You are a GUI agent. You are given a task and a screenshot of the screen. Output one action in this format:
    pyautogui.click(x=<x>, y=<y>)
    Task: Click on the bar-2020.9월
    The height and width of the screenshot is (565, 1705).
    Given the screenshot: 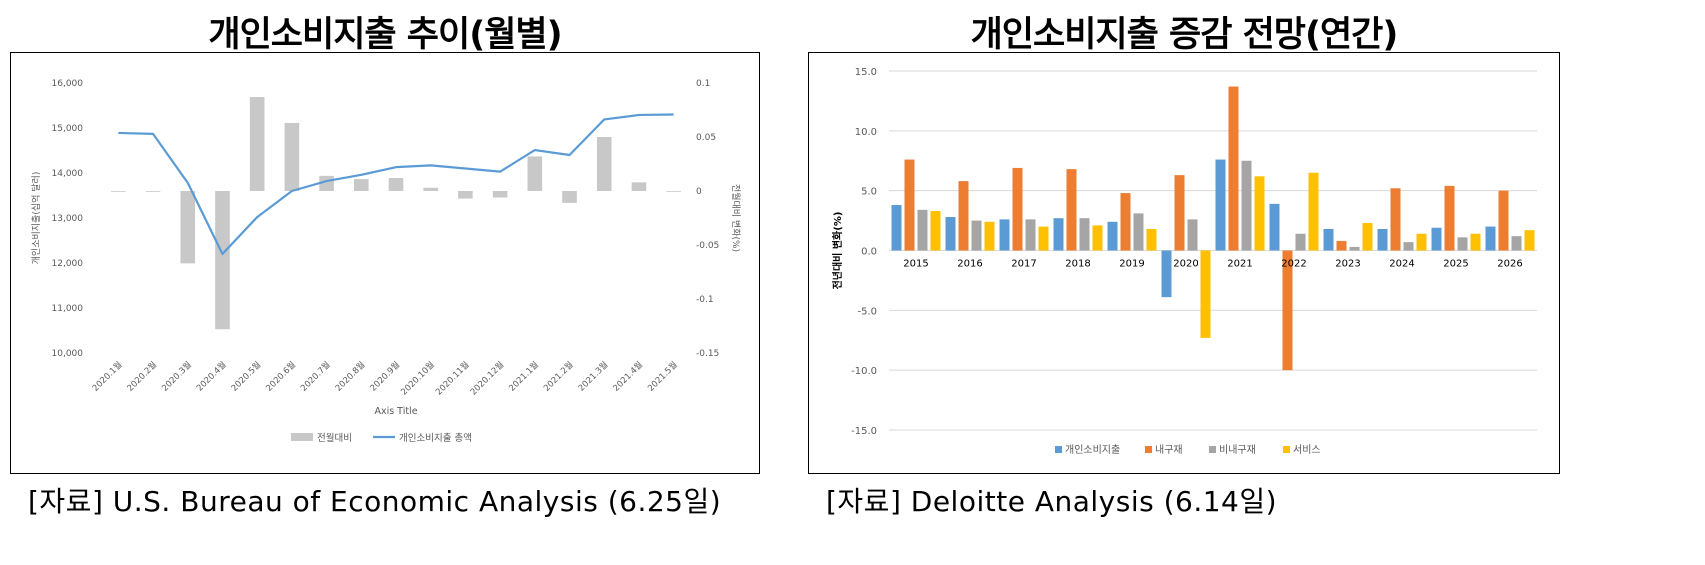 What is the action you would take?
    pyautogui.click(x=396, y=184)
    